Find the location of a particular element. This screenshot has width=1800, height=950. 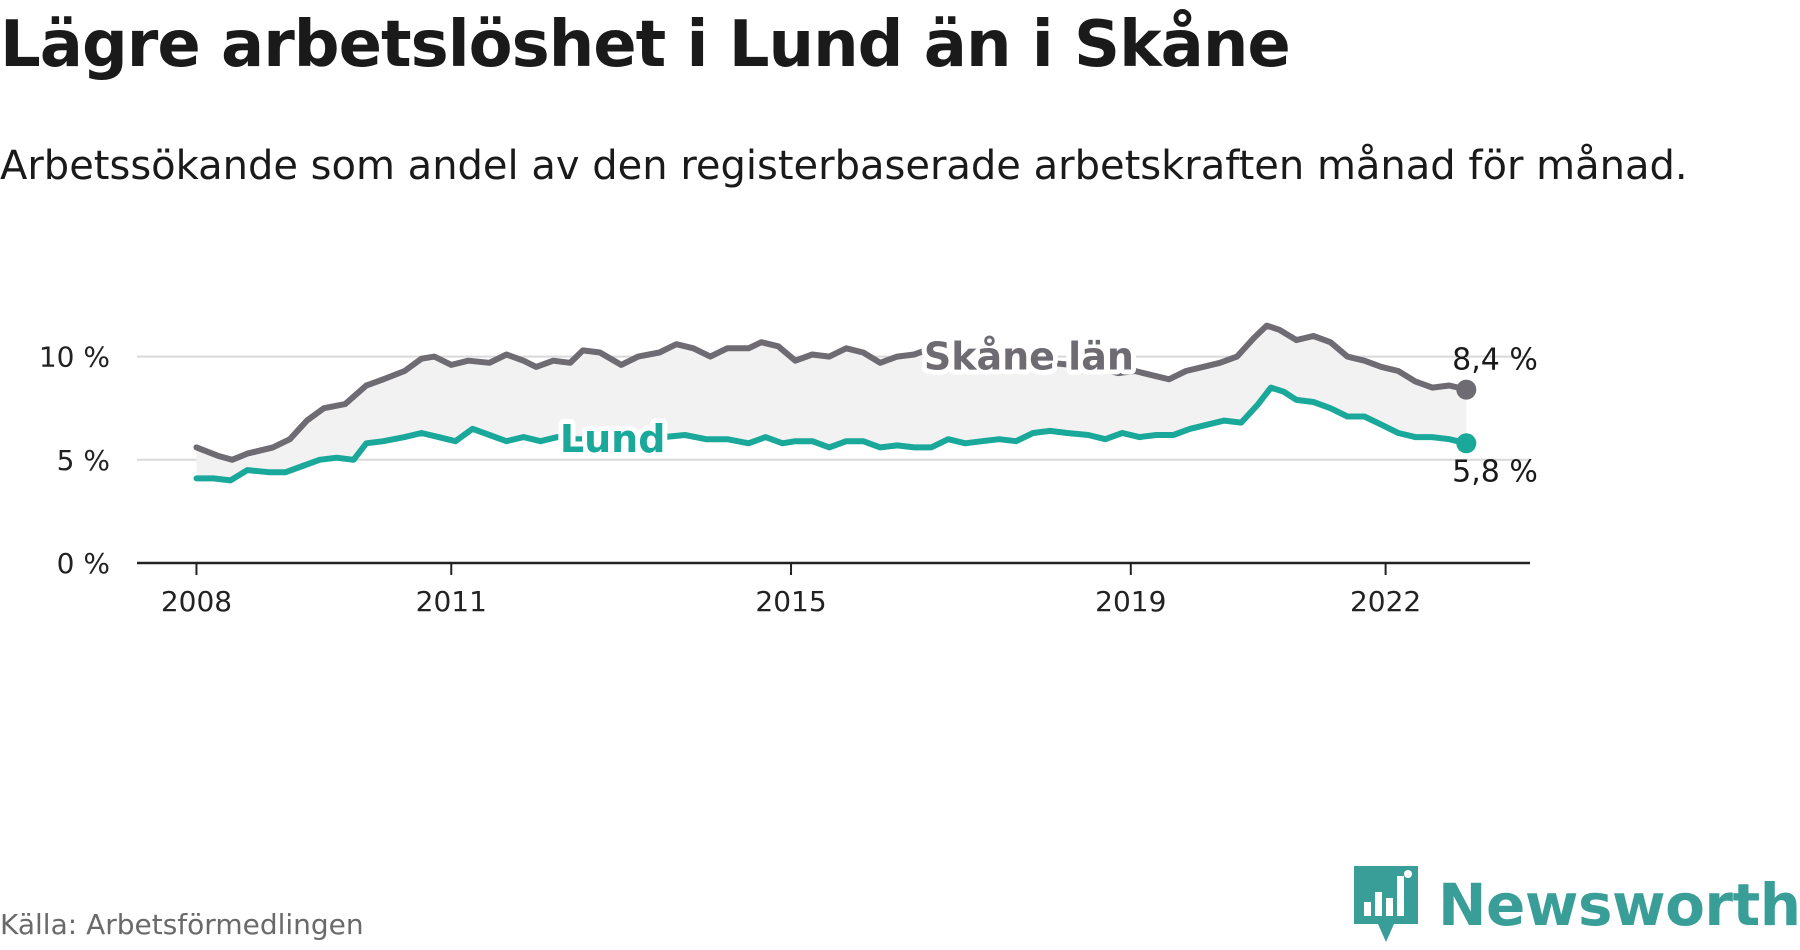

x-tick-label: 2008 is located at coordinates (196, 601).